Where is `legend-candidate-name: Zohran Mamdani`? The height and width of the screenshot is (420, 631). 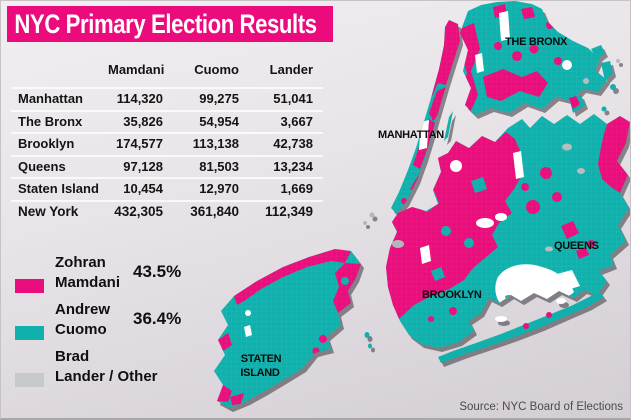
legend-candidate-name: Zohran Mamdani is located at coordinates (88, 272).